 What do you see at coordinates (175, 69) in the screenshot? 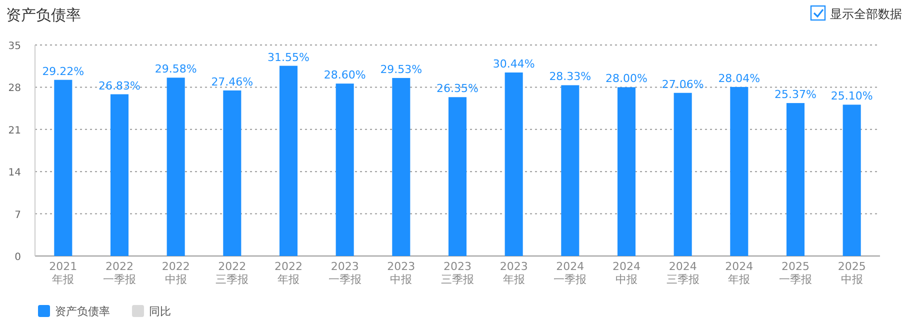
I see `data-label: 29.58%` at bounding box center [175, 69].